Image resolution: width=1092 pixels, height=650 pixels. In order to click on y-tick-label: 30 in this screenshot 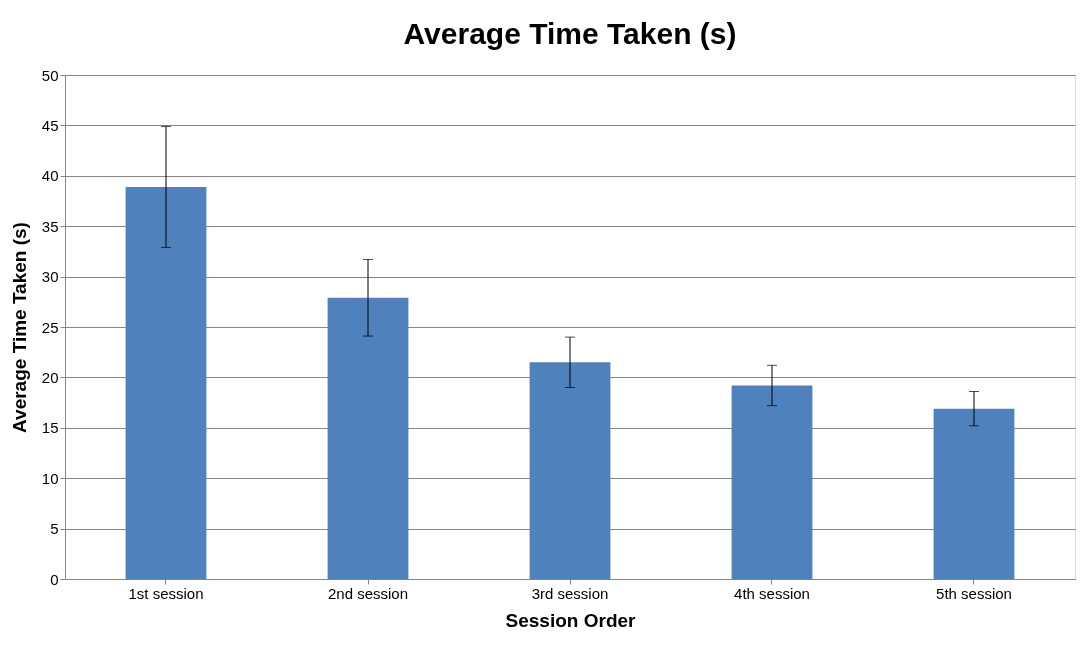, I will do `click(50, 277)`.